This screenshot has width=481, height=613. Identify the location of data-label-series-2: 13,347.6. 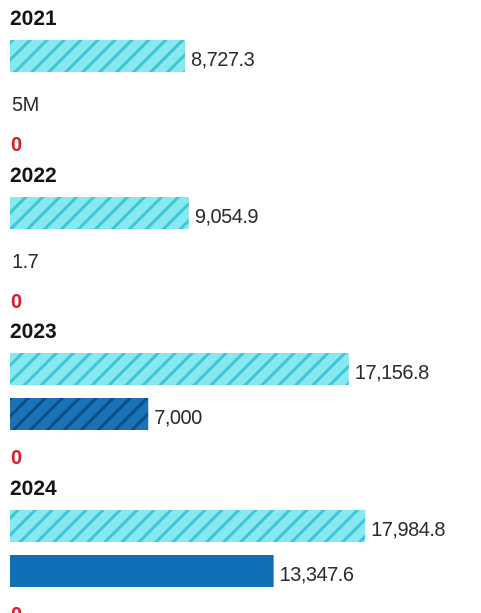
(317, 575).